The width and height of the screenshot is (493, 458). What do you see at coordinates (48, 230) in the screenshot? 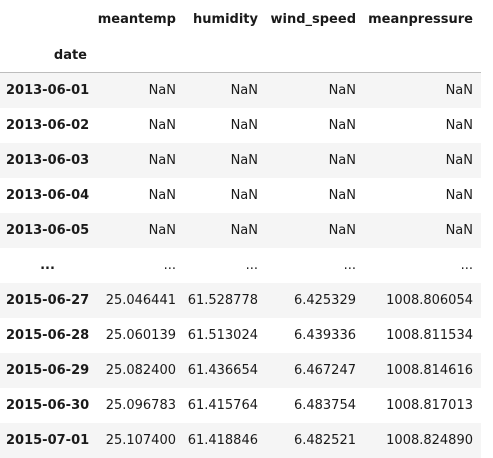
I see `row-index: 2013-06-05` at bounding box center [48, 230].